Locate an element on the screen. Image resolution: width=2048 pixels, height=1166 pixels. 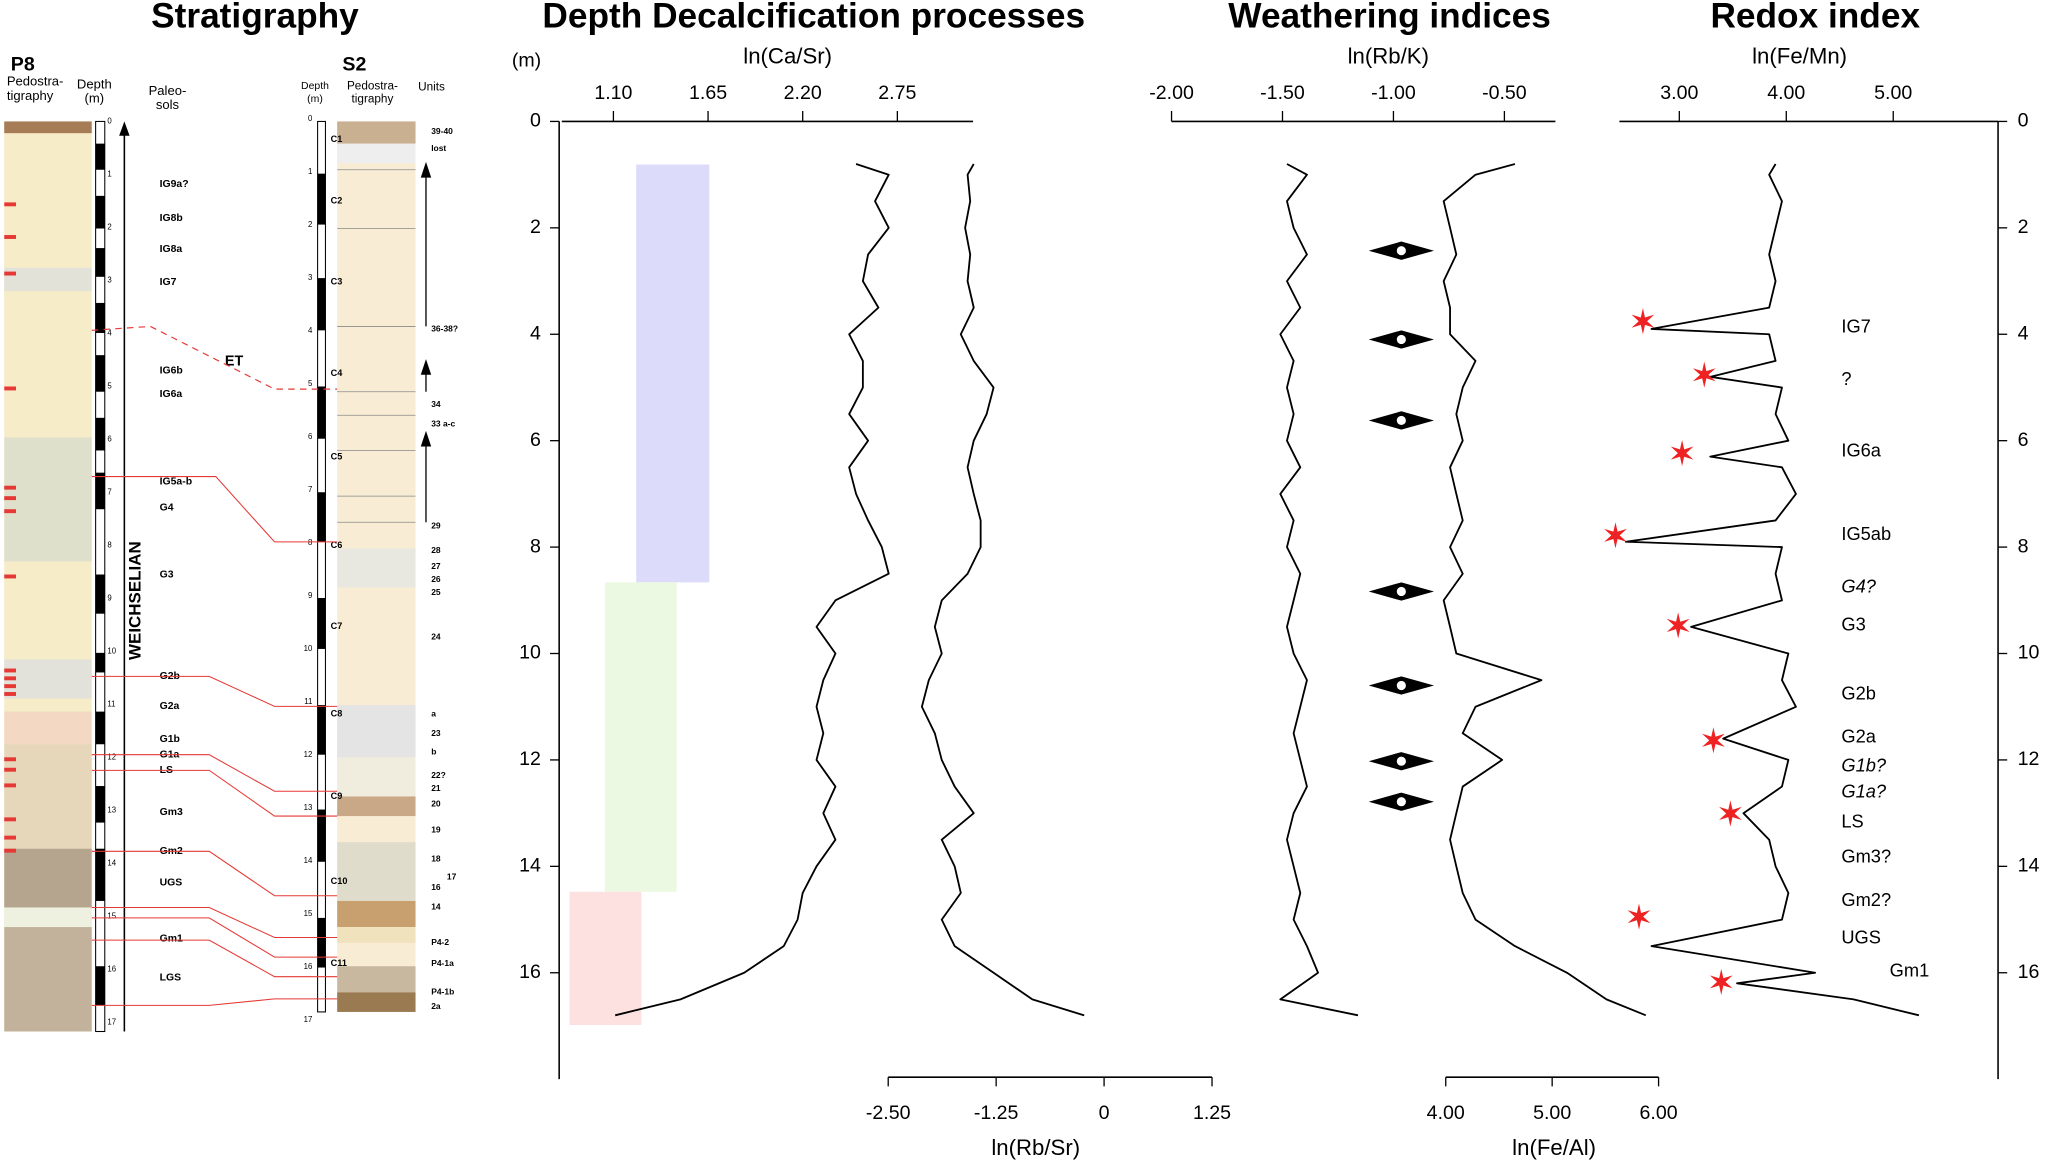
unit-label: 22? is located at coordinates (438, 775).